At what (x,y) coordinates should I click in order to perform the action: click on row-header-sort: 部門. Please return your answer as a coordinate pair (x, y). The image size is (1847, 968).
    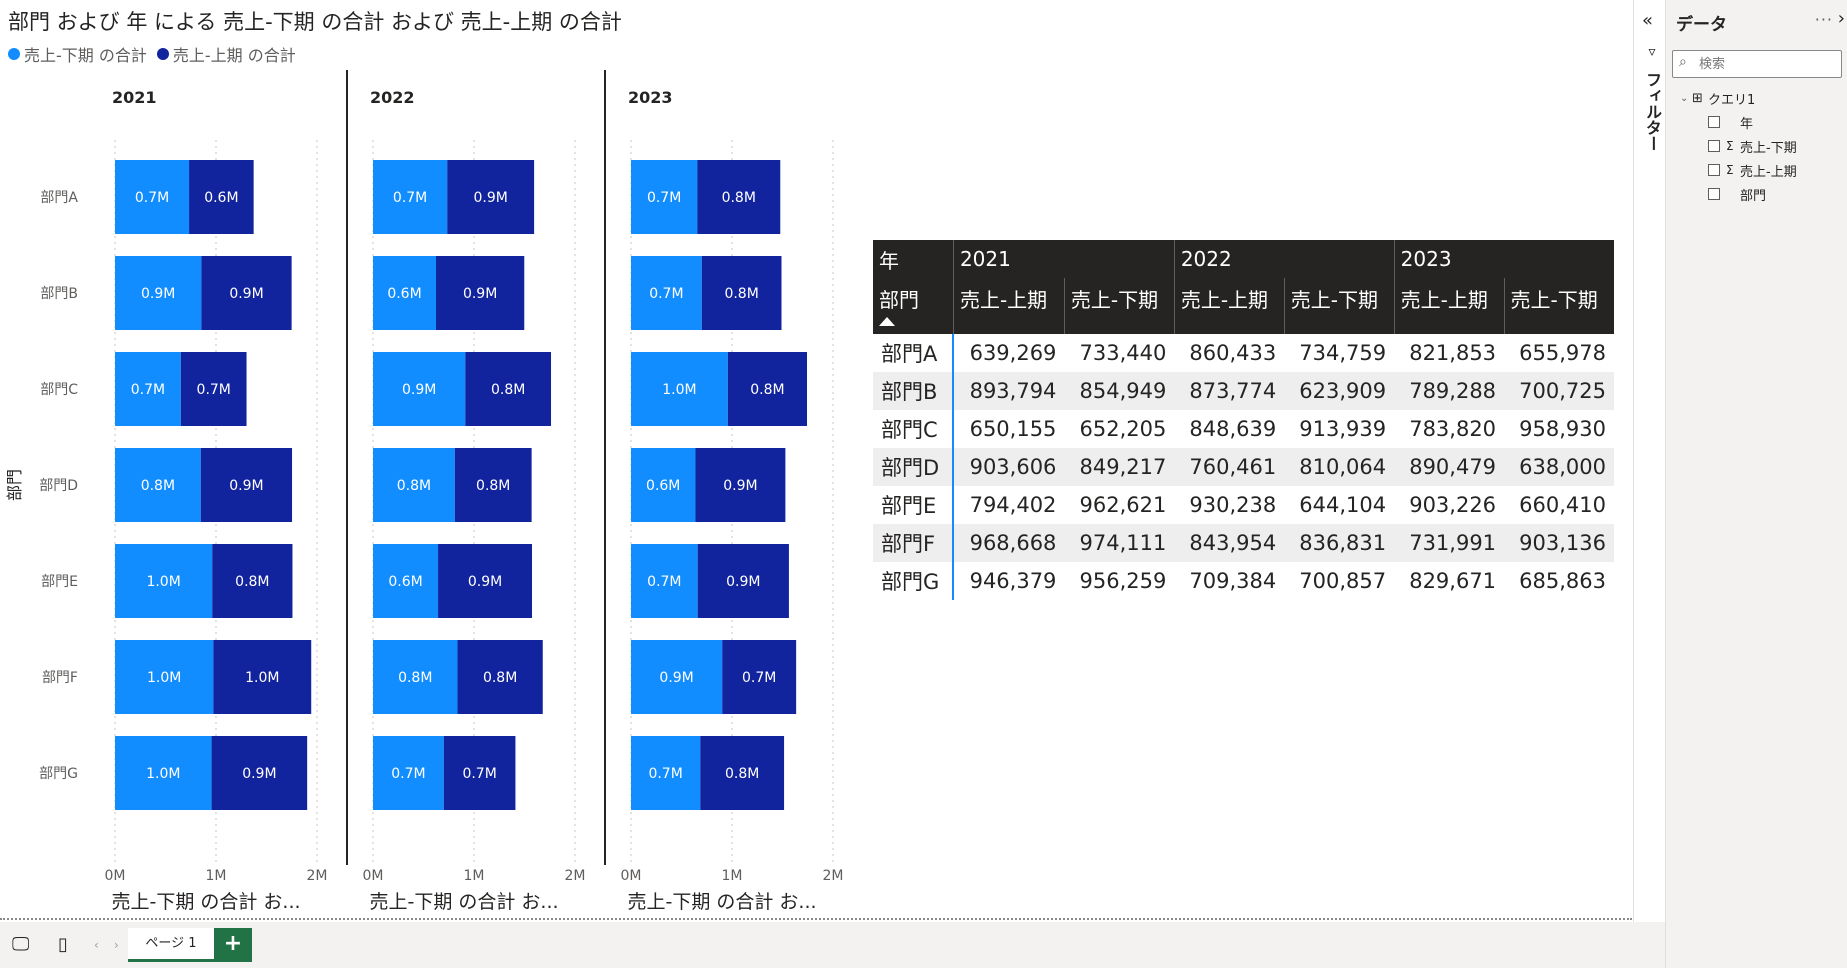
    Looking at the image, I should click on (913, 306).